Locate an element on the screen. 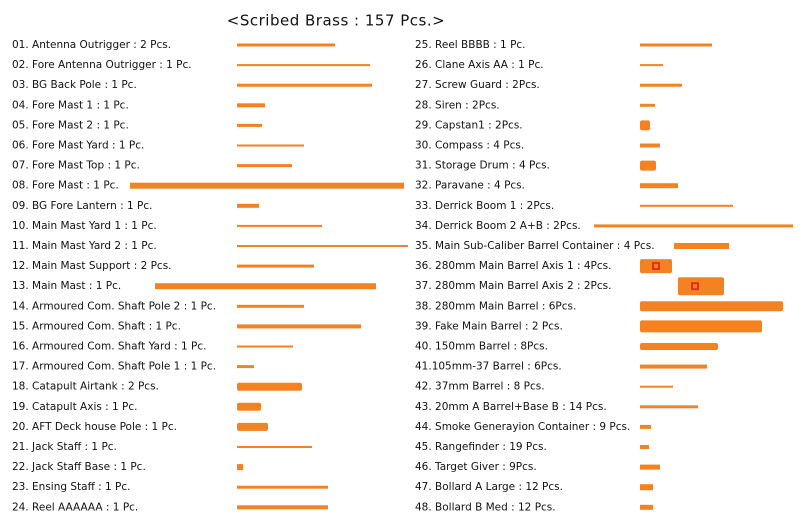 Image resolution: width=800 pixels, height=527 pixels. part-label: 29. Capstan1 : 2Pcs. is located at coordinates (469, 125).